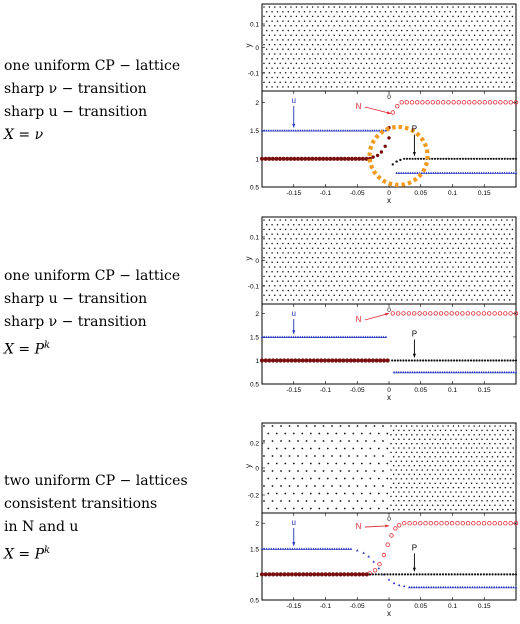 The image size is (520, 624). What do you see at coordinates (377, 316) in the screenshot?
I see `arrow-N` at bounding box center [377, 316].